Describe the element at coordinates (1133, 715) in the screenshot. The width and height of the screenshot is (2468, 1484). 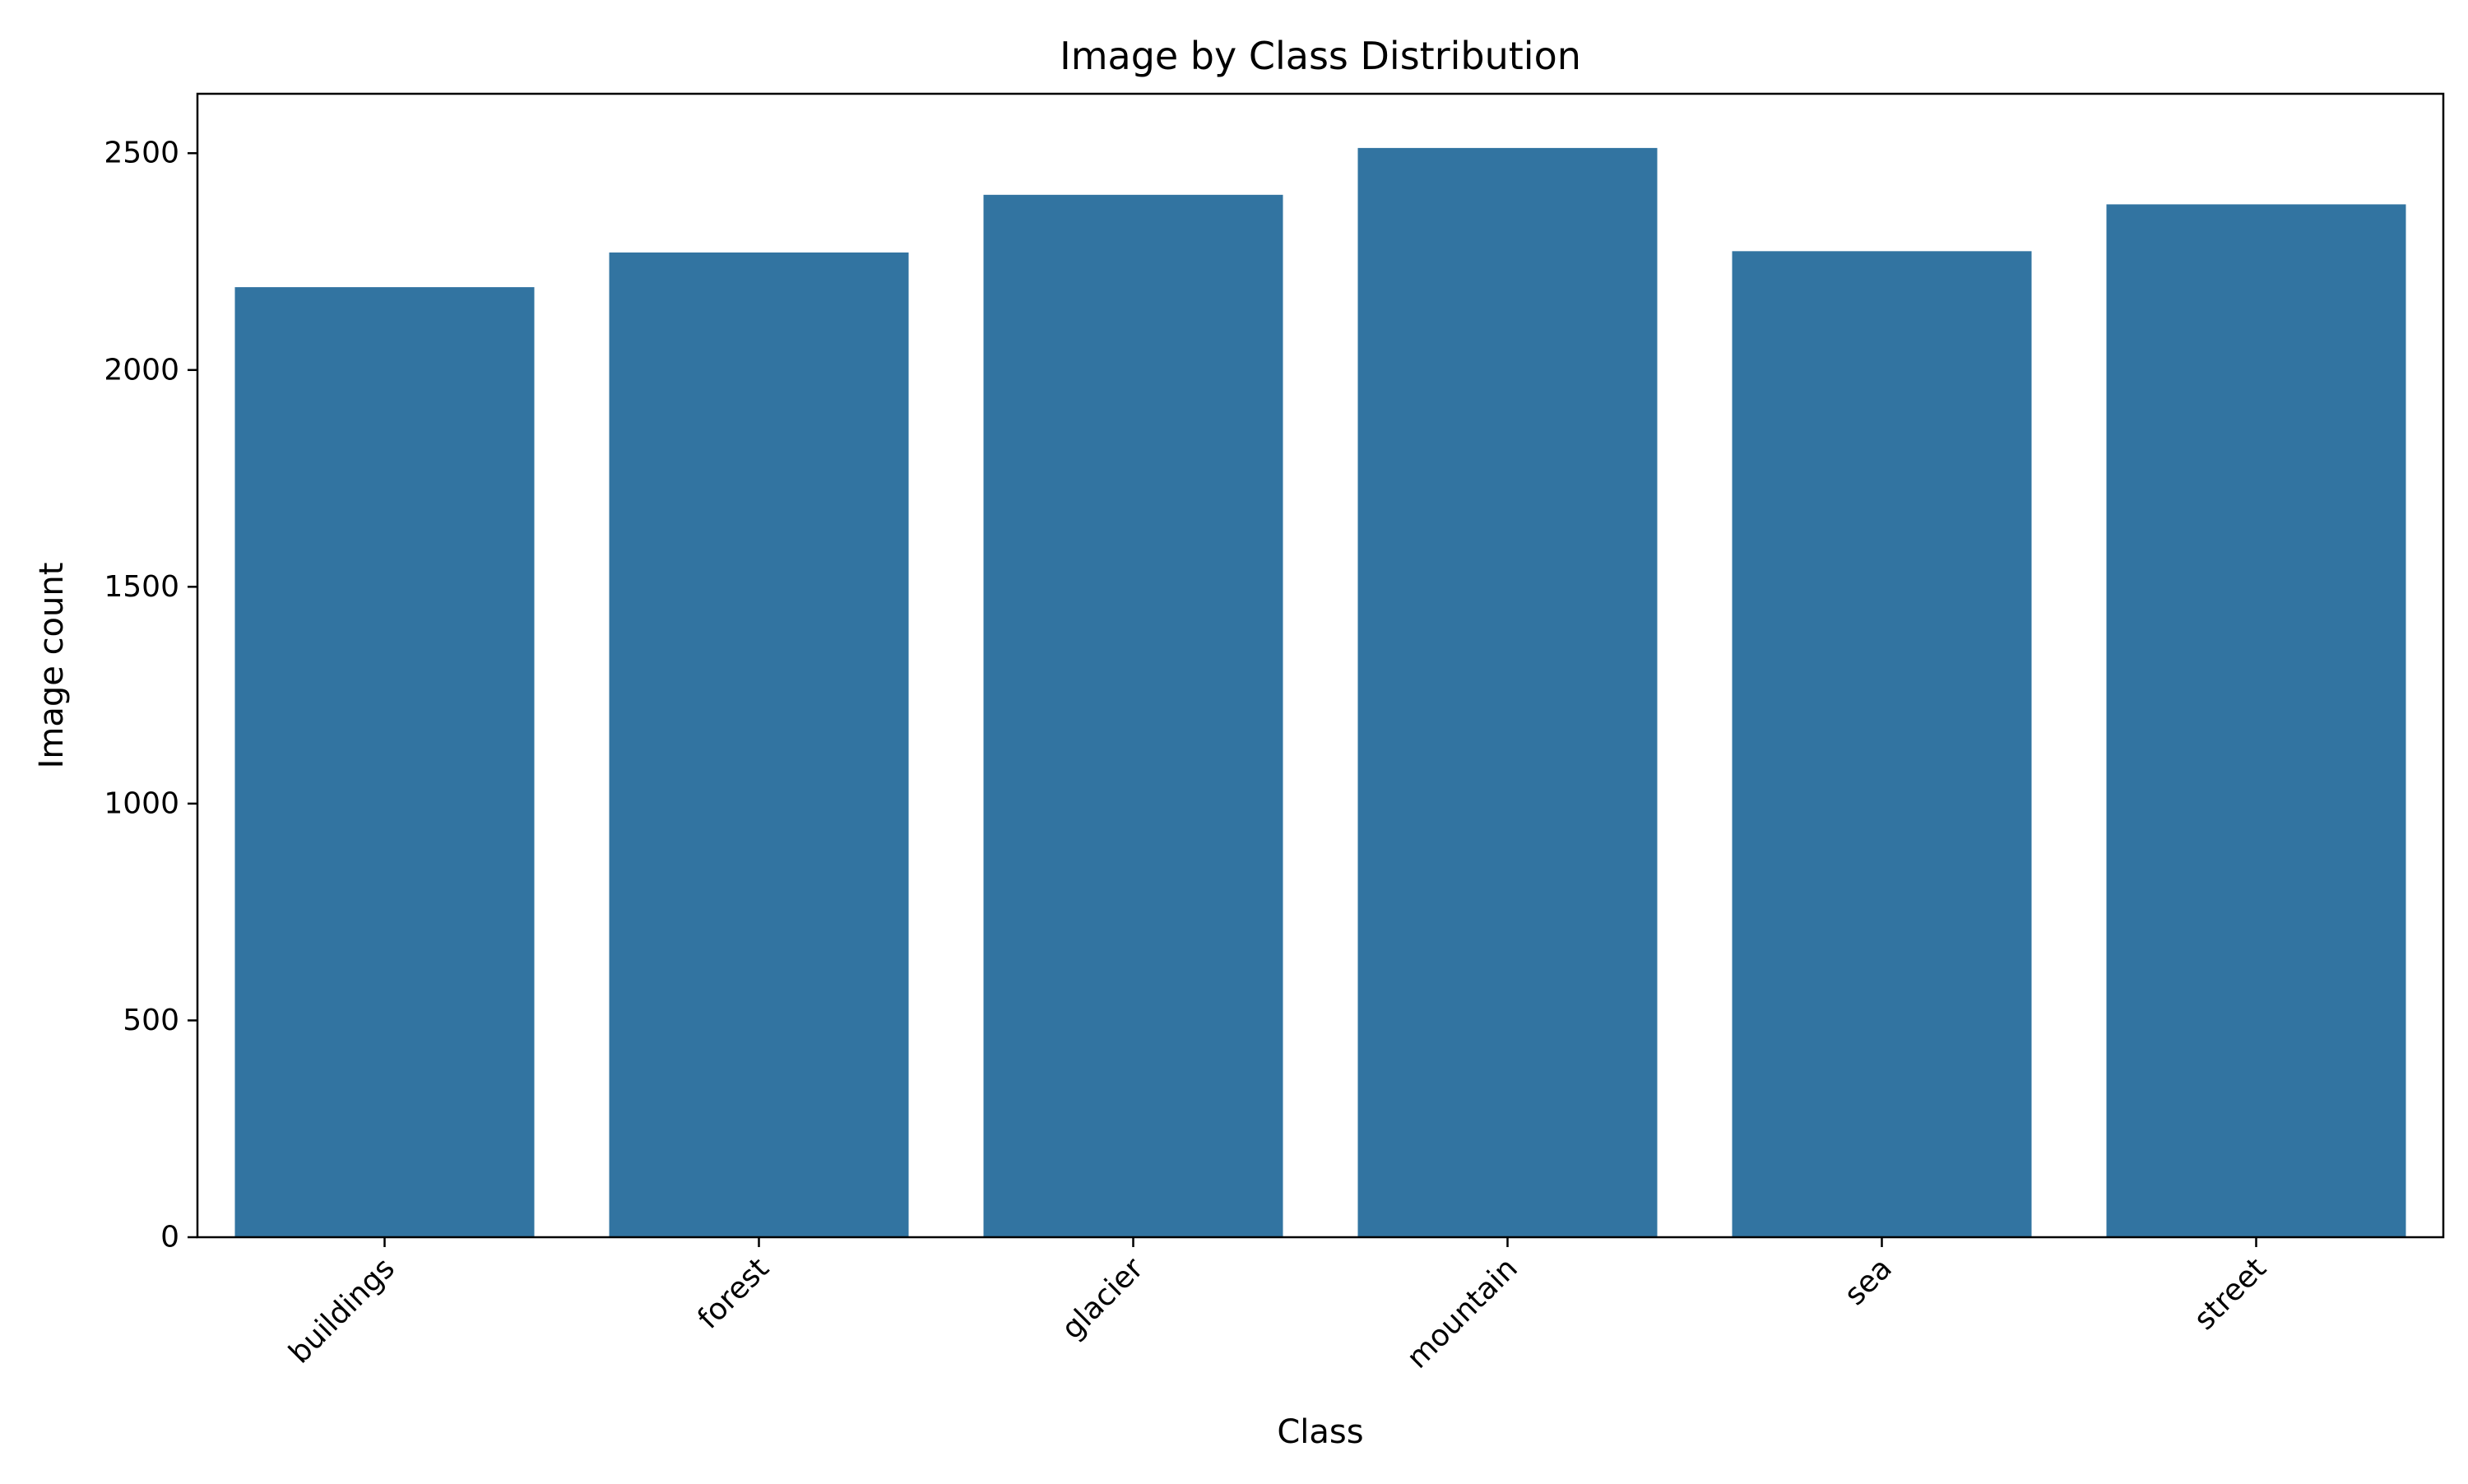
I see `bar-glacier` at that location.